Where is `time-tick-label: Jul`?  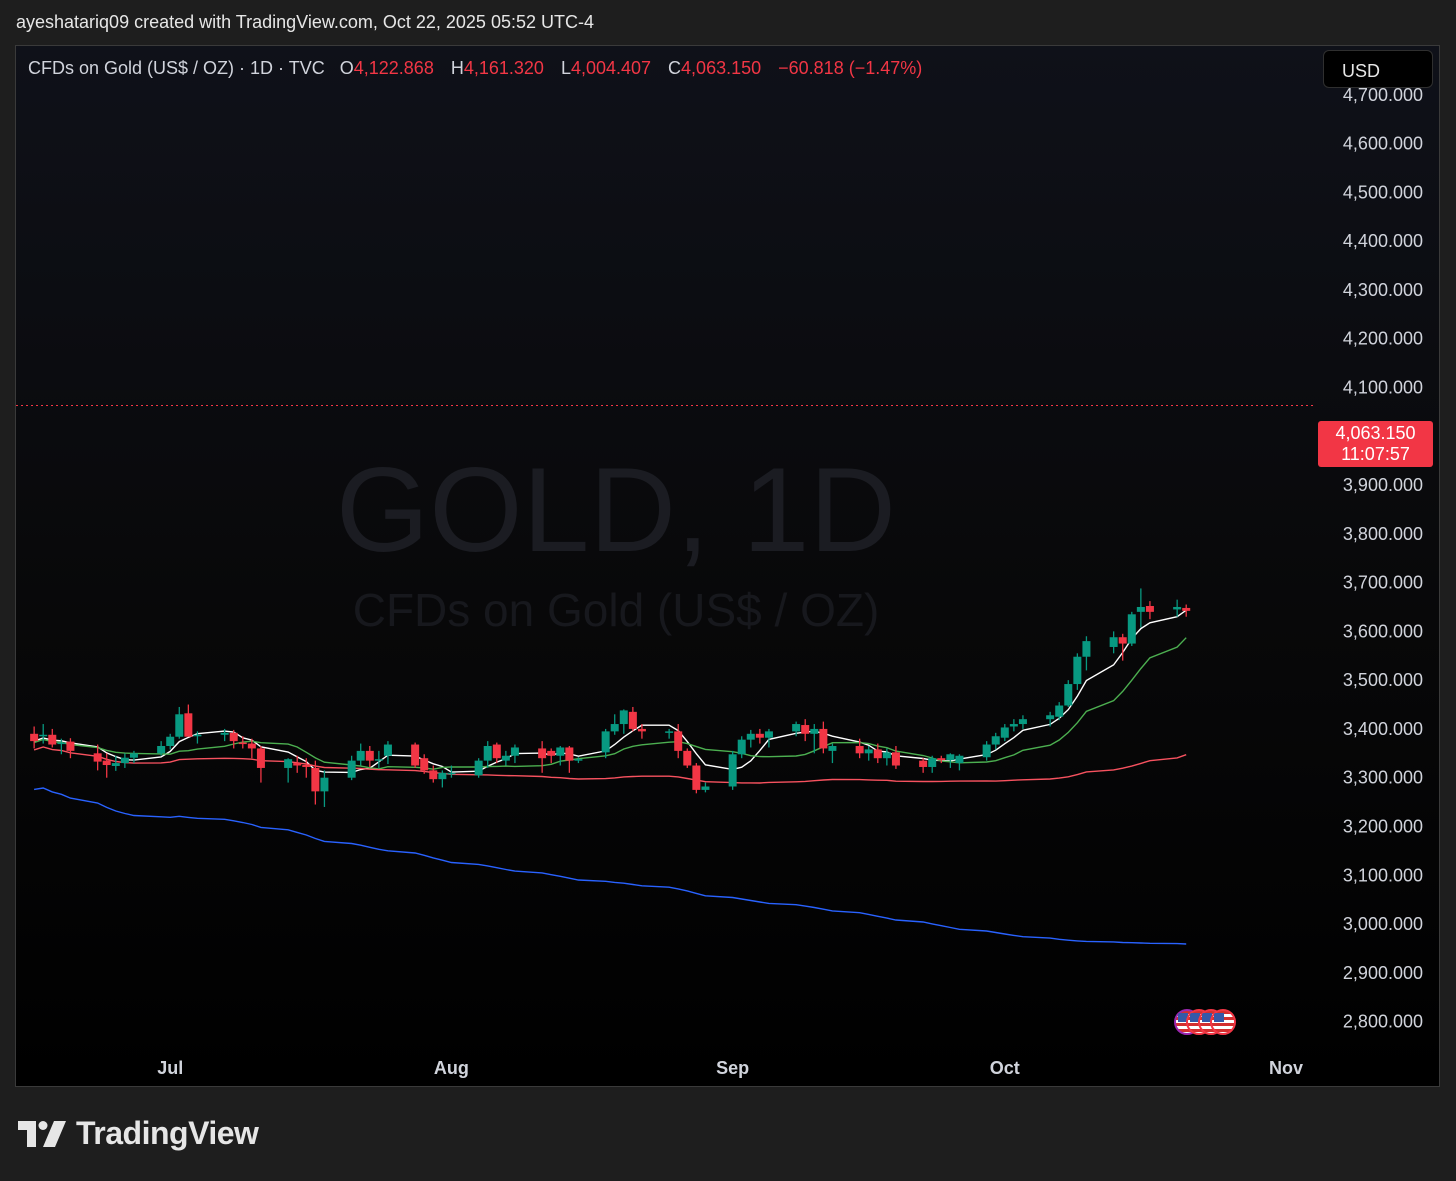 time-tick-label: Jul is located at coordinates (170, 1068).